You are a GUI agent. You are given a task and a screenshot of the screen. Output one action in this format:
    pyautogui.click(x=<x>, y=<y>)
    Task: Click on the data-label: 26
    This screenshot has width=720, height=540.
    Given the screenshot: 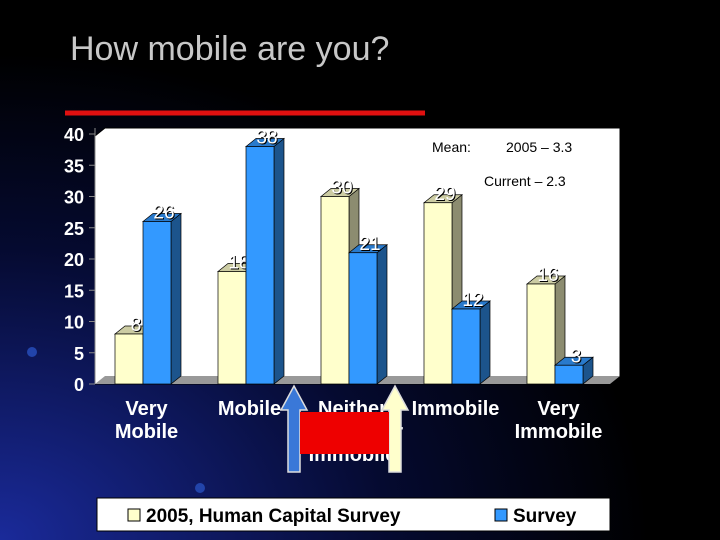 What is the action you would take?
    pyautogui.click(x=164, y=214)
    